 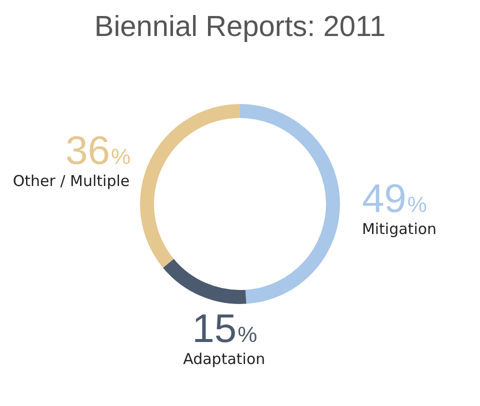 I want to click on slice-label: Adaptation, so click(x=224, y=359).